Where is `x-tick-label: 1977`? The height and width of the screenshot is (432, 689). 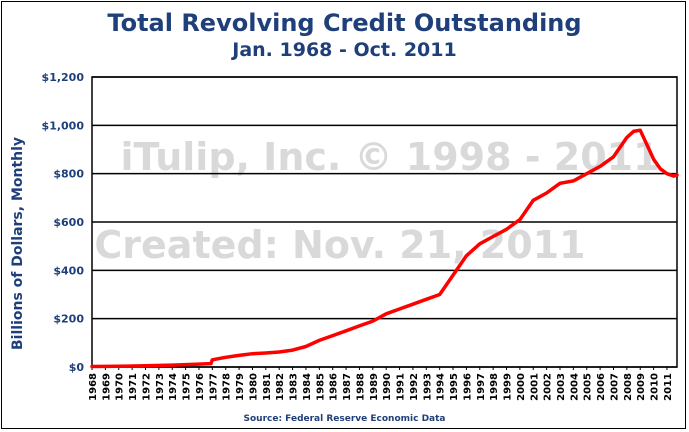
x-tick-label: 1977 is located at coordinates (213, 387).